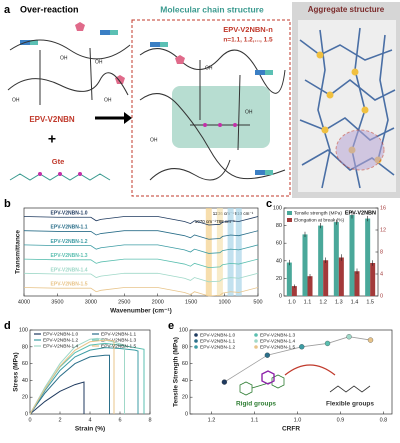  What do you see at coordinates (310, 370) in the screenshot?
I see `transition-arrow` at bounding box center [310, 370].